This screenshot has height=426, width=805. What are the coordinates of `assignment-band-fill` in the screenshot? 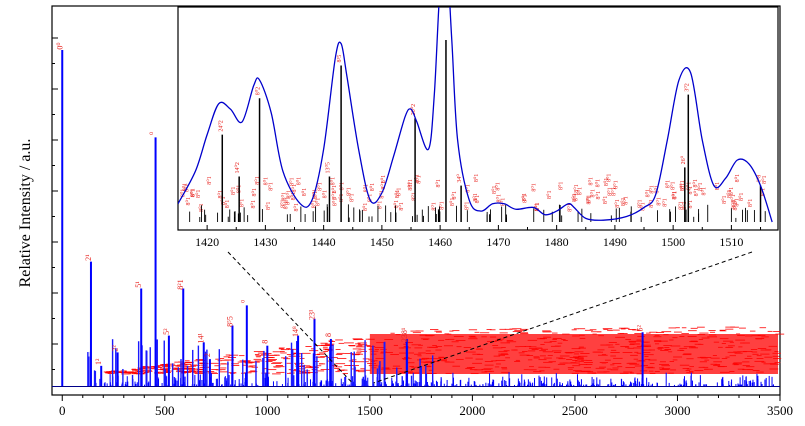 It's located at (573, 354).